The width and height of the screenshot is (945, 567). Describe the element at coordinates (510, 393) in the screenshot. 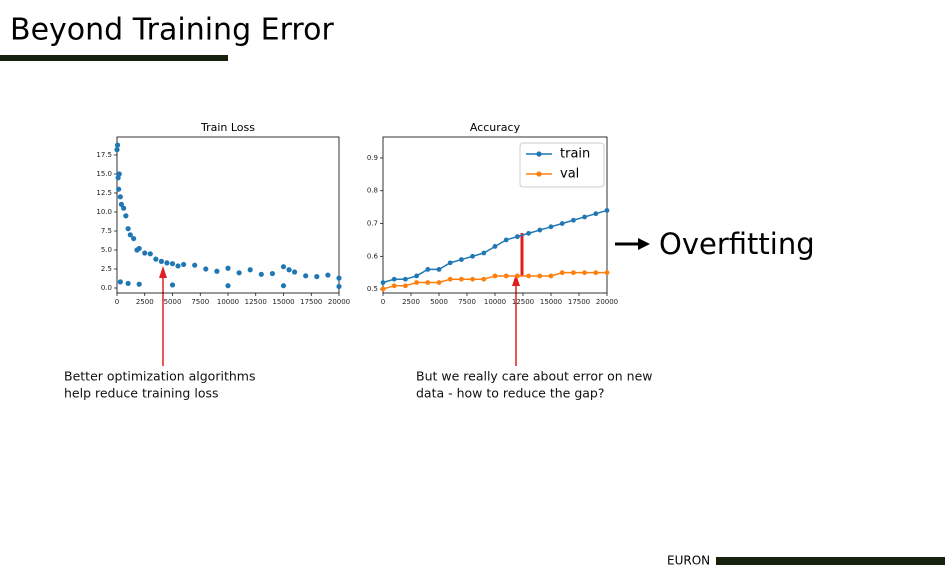

I see `annotation: data - how to reduce the gap?` at that location.